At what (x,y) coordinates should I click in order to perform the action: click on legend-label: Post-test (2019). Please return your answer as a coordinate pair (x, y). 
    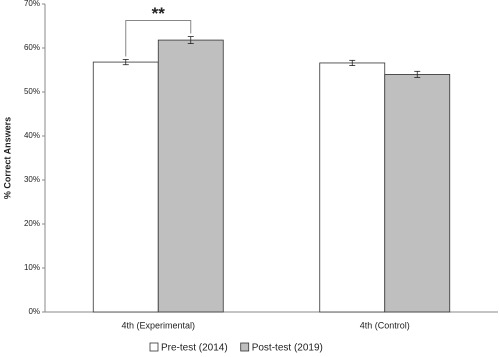
    Looking at the image, I should click on (287, 348).